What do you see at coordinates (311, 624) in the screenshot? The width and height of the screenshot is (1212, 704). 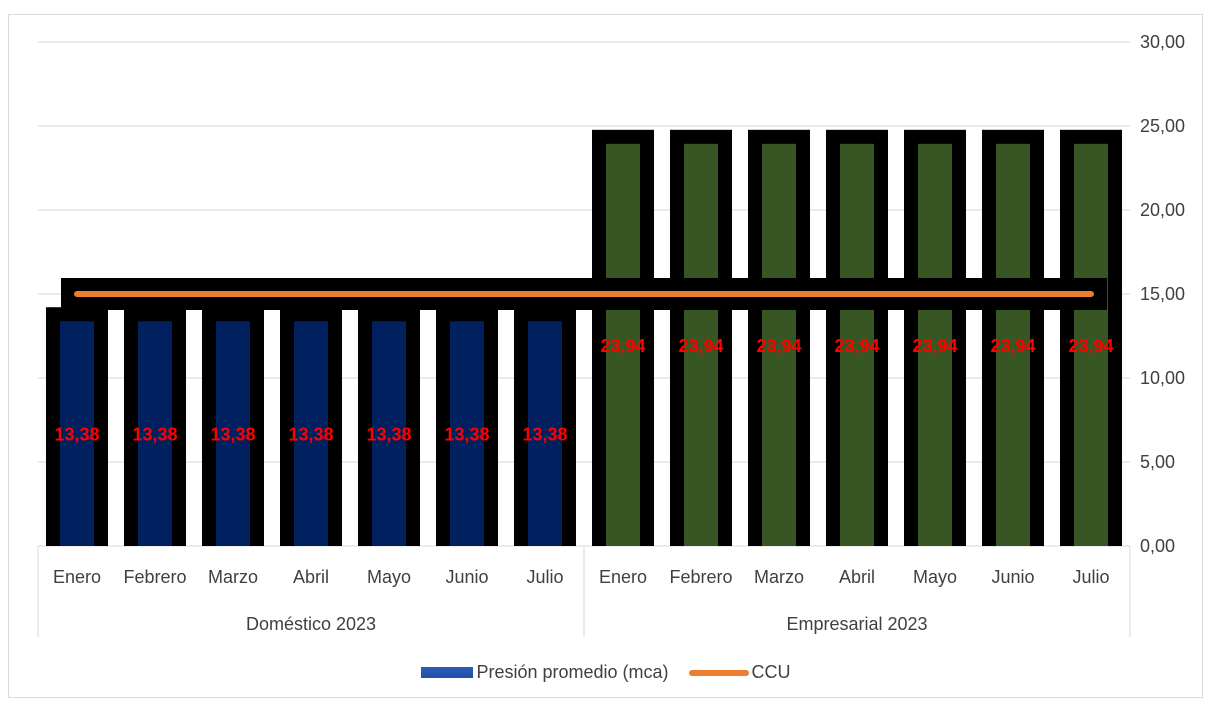 I see `x-group-label: Doméstico 2023` at bounding box center [311, 624].